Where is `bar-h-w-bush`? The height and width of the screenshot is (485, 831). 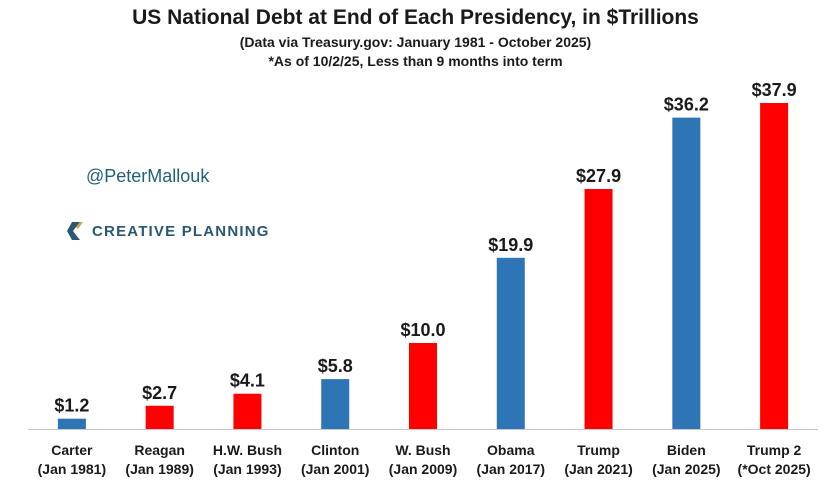
bar-h-w-bush is located at coordinates (247, 411).